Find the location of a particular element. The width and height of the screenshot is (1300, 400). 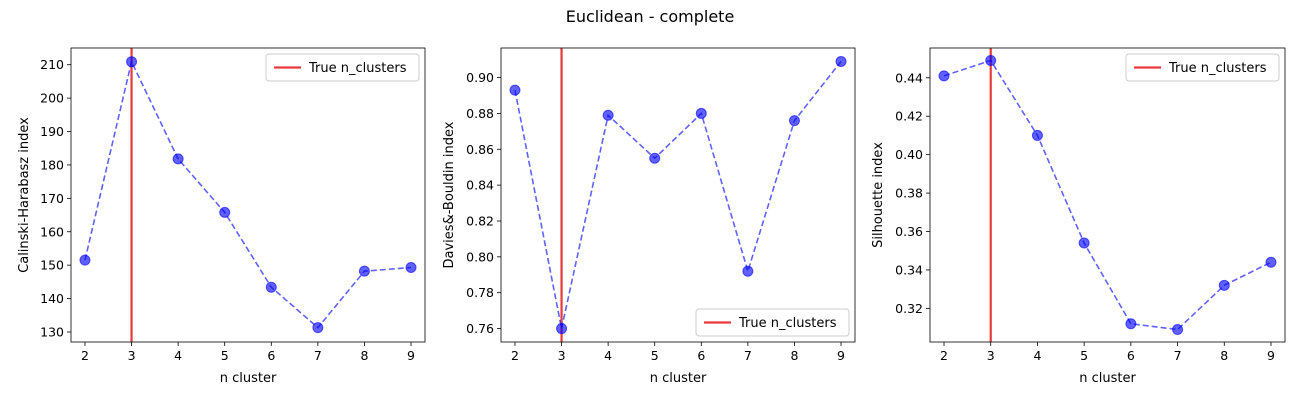

y-tick-label: 0.76 is located at coordinates (480, 328).